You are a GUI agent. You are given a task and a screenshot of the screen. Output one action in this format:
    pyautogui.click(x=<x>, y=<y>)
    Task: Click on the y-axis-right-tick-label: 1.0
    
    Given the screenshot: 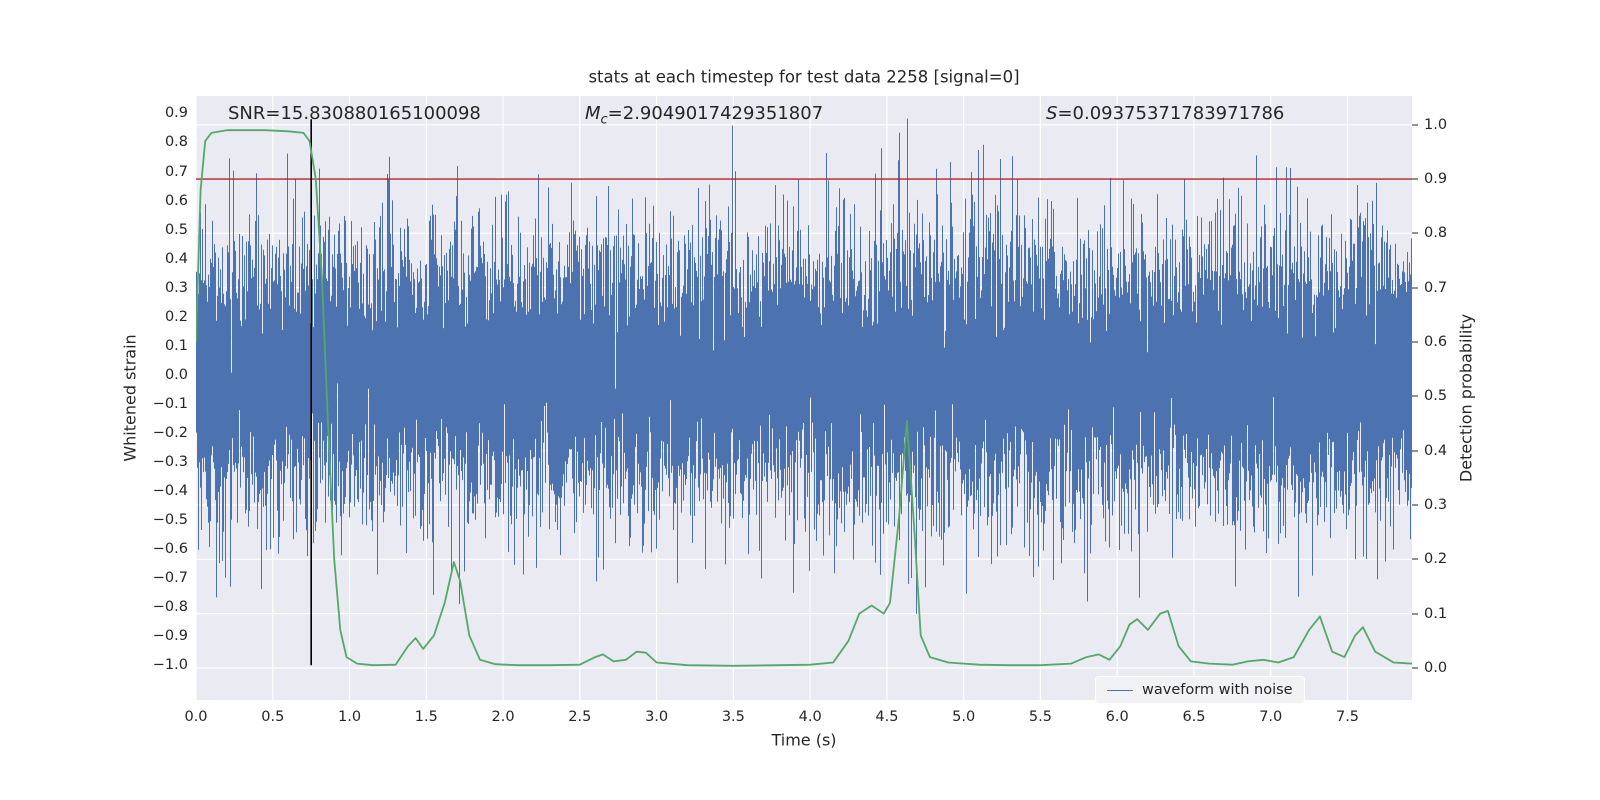 What is the action you would take?
    pyautogui.click(x=1436, y=124)
    